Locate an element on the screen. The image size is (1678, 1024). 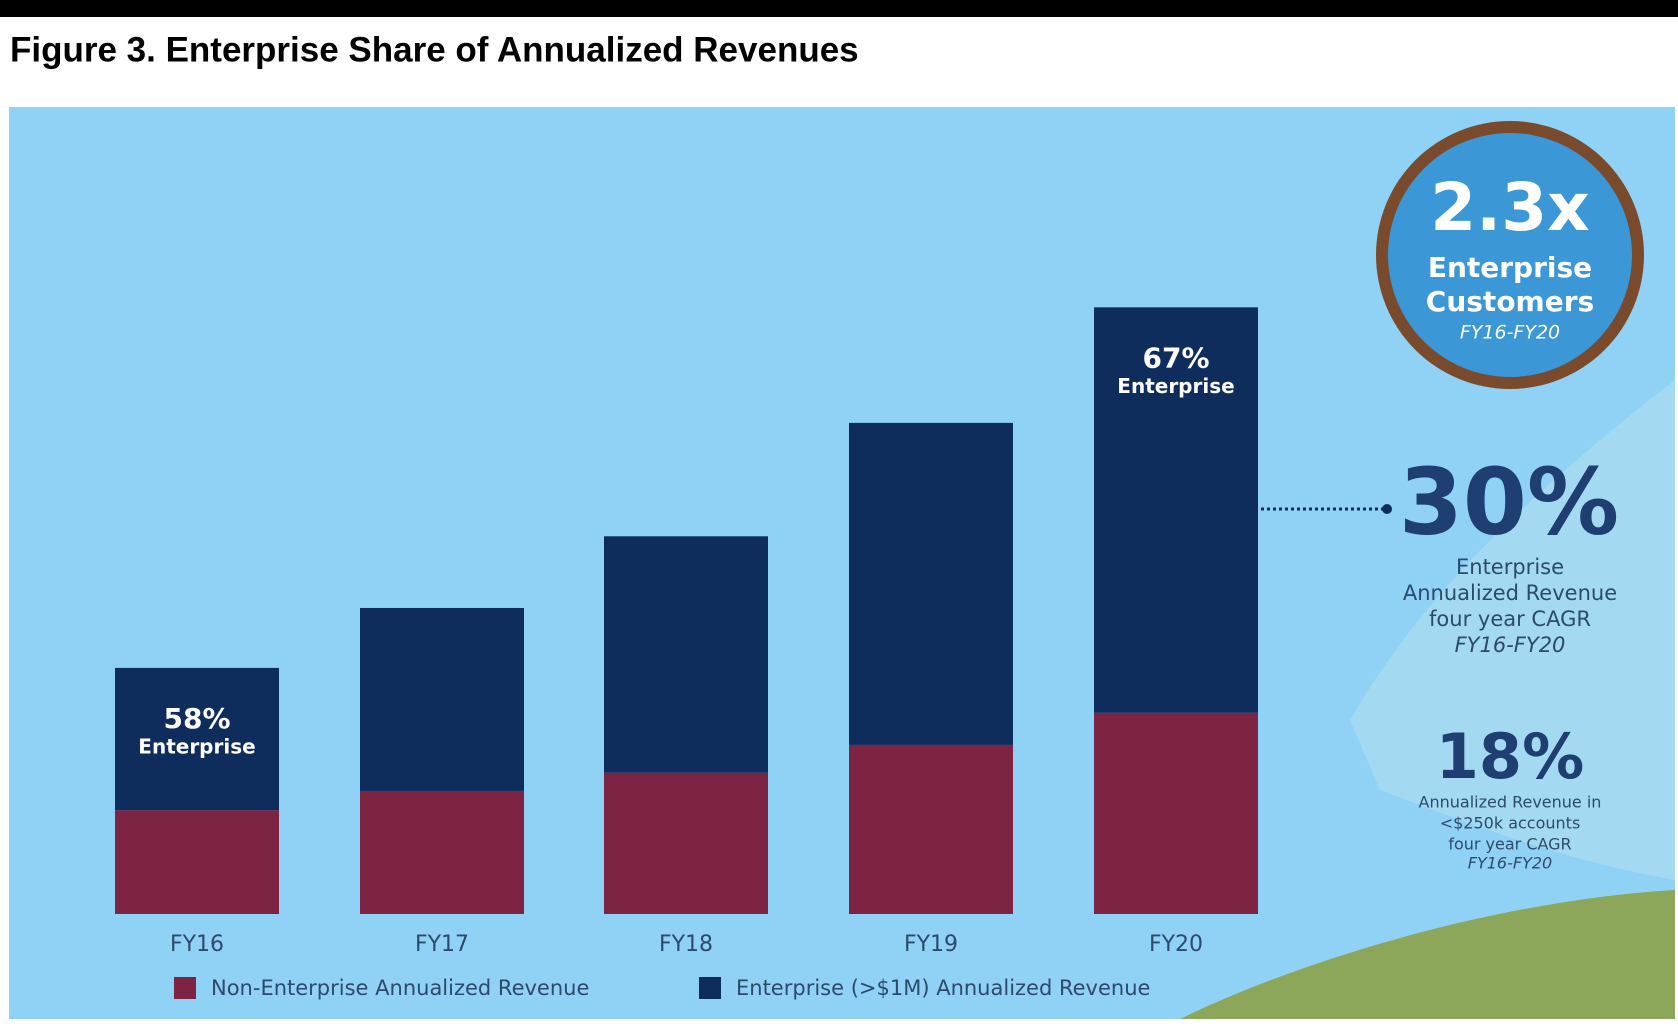
callout-value: 30% is located at coordinates (1509, 501).